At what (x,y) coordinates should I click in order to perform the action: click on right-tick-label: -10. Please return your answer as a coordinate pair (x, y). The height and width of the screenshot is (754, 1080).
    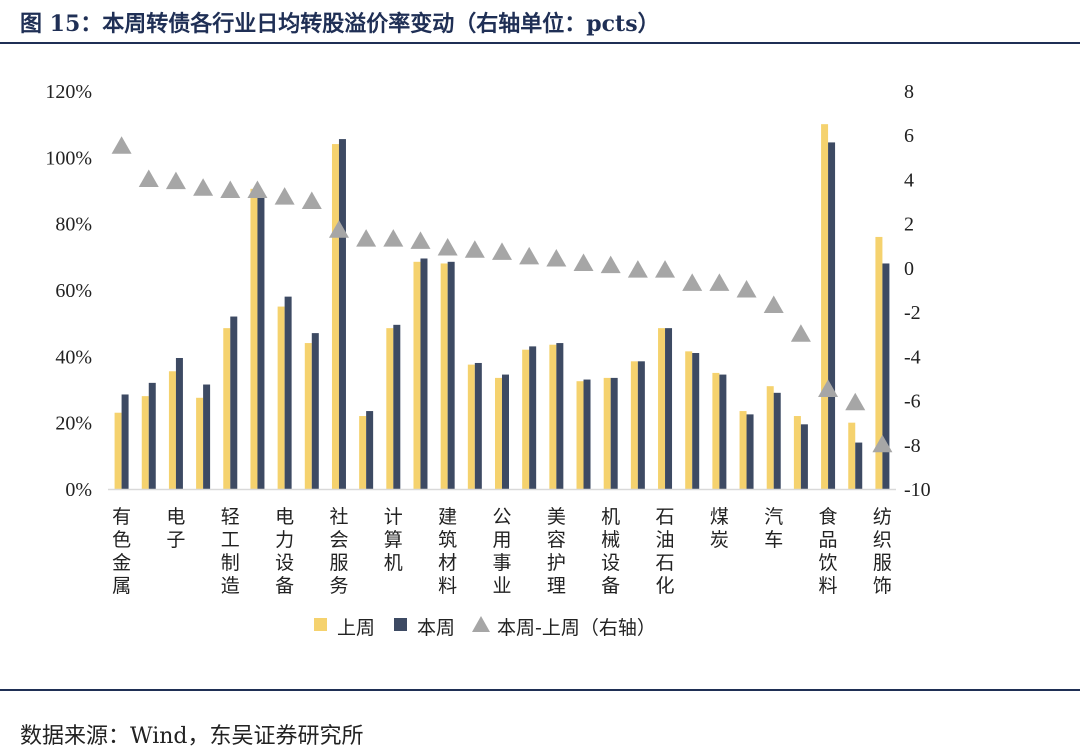
    Looking at the image, I should click on (917, 490).